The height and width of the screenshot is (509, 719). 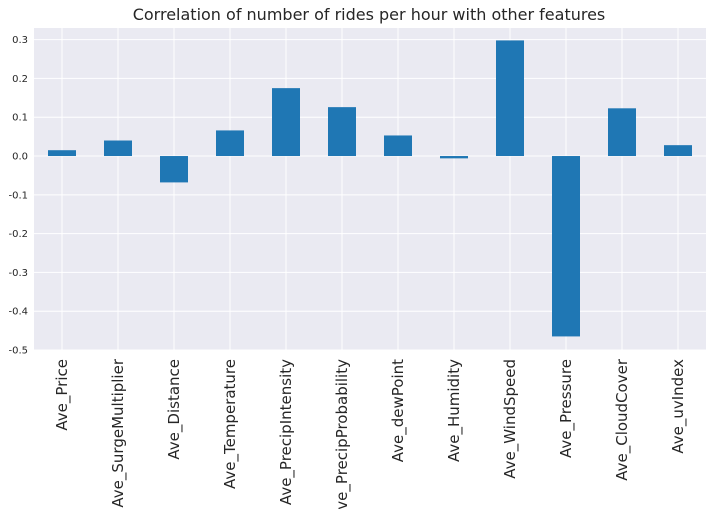 I want to click on y-tick-label: 0.0, so click(x=20, y=157).